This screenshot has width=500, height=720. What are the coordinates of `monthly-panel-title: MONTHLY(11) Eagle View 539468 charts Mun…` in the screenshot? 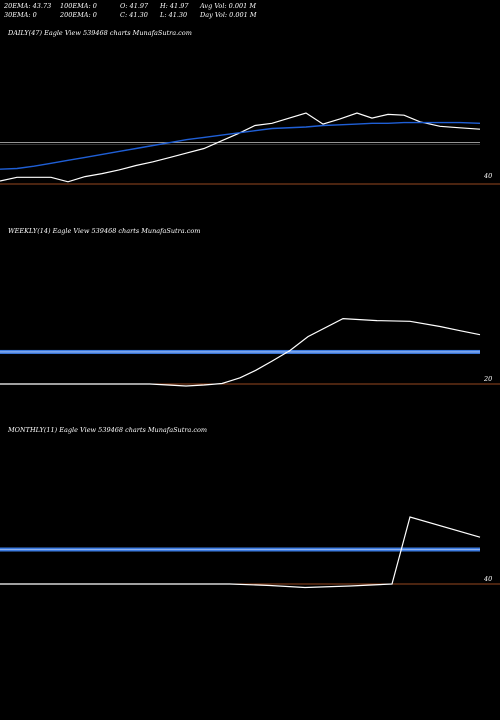 It's located at (108, 430).